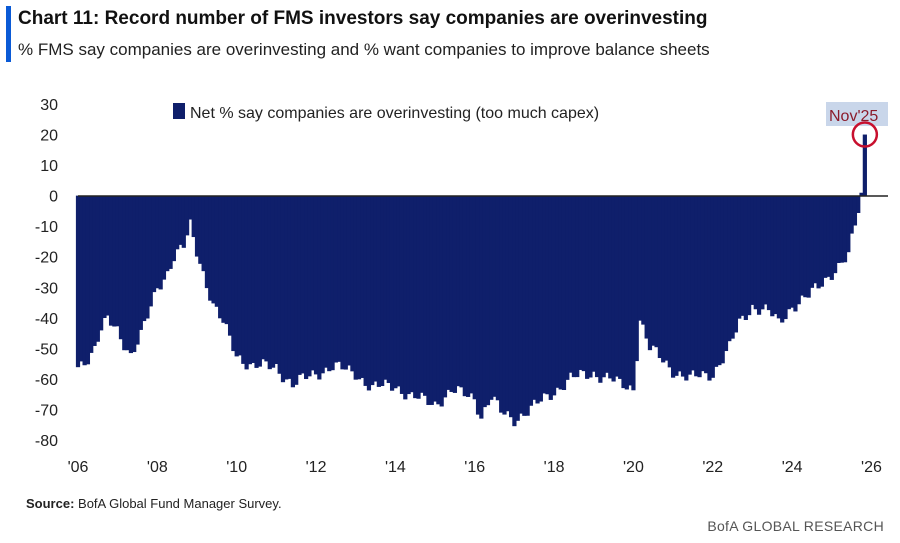 Image resolution: width=900 pixels, height=543 pixels. What do you see at coordinates (46, 319) in the screenshot?
I see `y-tick-label: -40` at bounding box center [46, 319].